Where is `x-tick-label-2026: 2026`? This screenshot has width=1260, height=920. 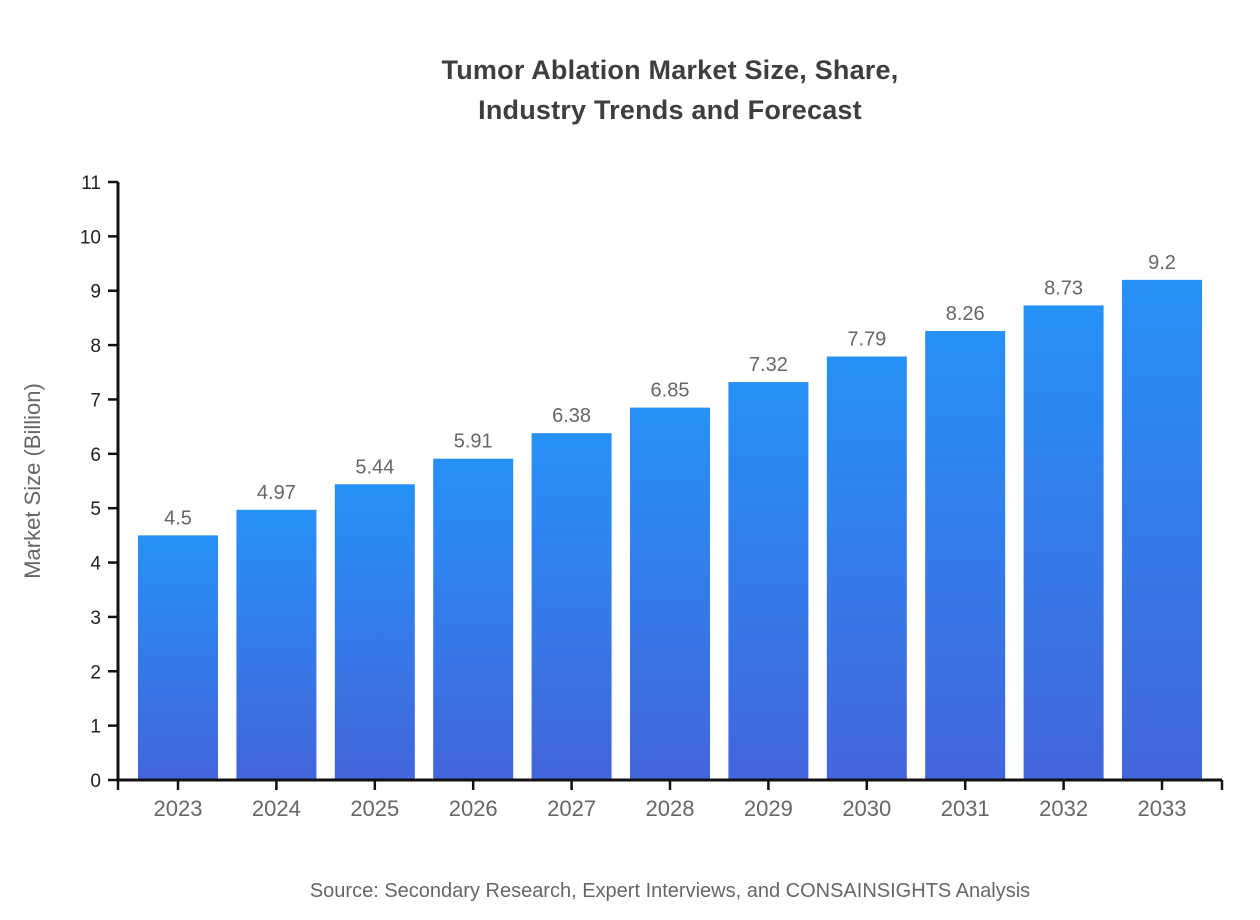 x-tick-label-2026: 2026 is located at coordinates (473, 808).